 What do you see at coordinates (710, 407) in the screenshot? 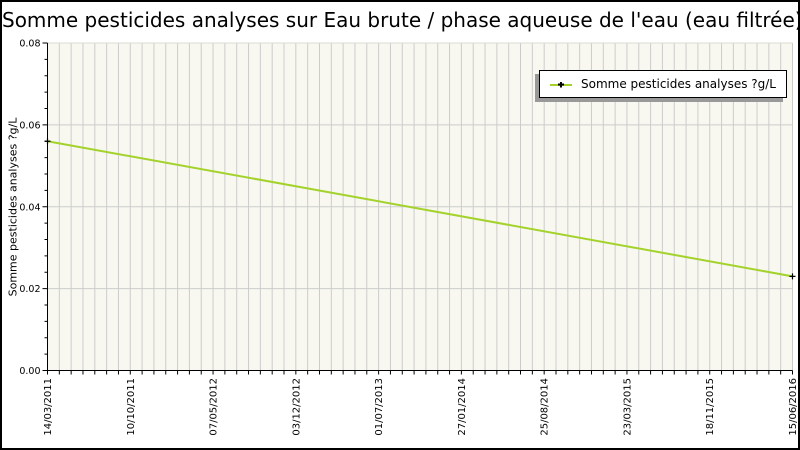
I see `svg-text: 18/11/2015` at bounding box center [710, 407].